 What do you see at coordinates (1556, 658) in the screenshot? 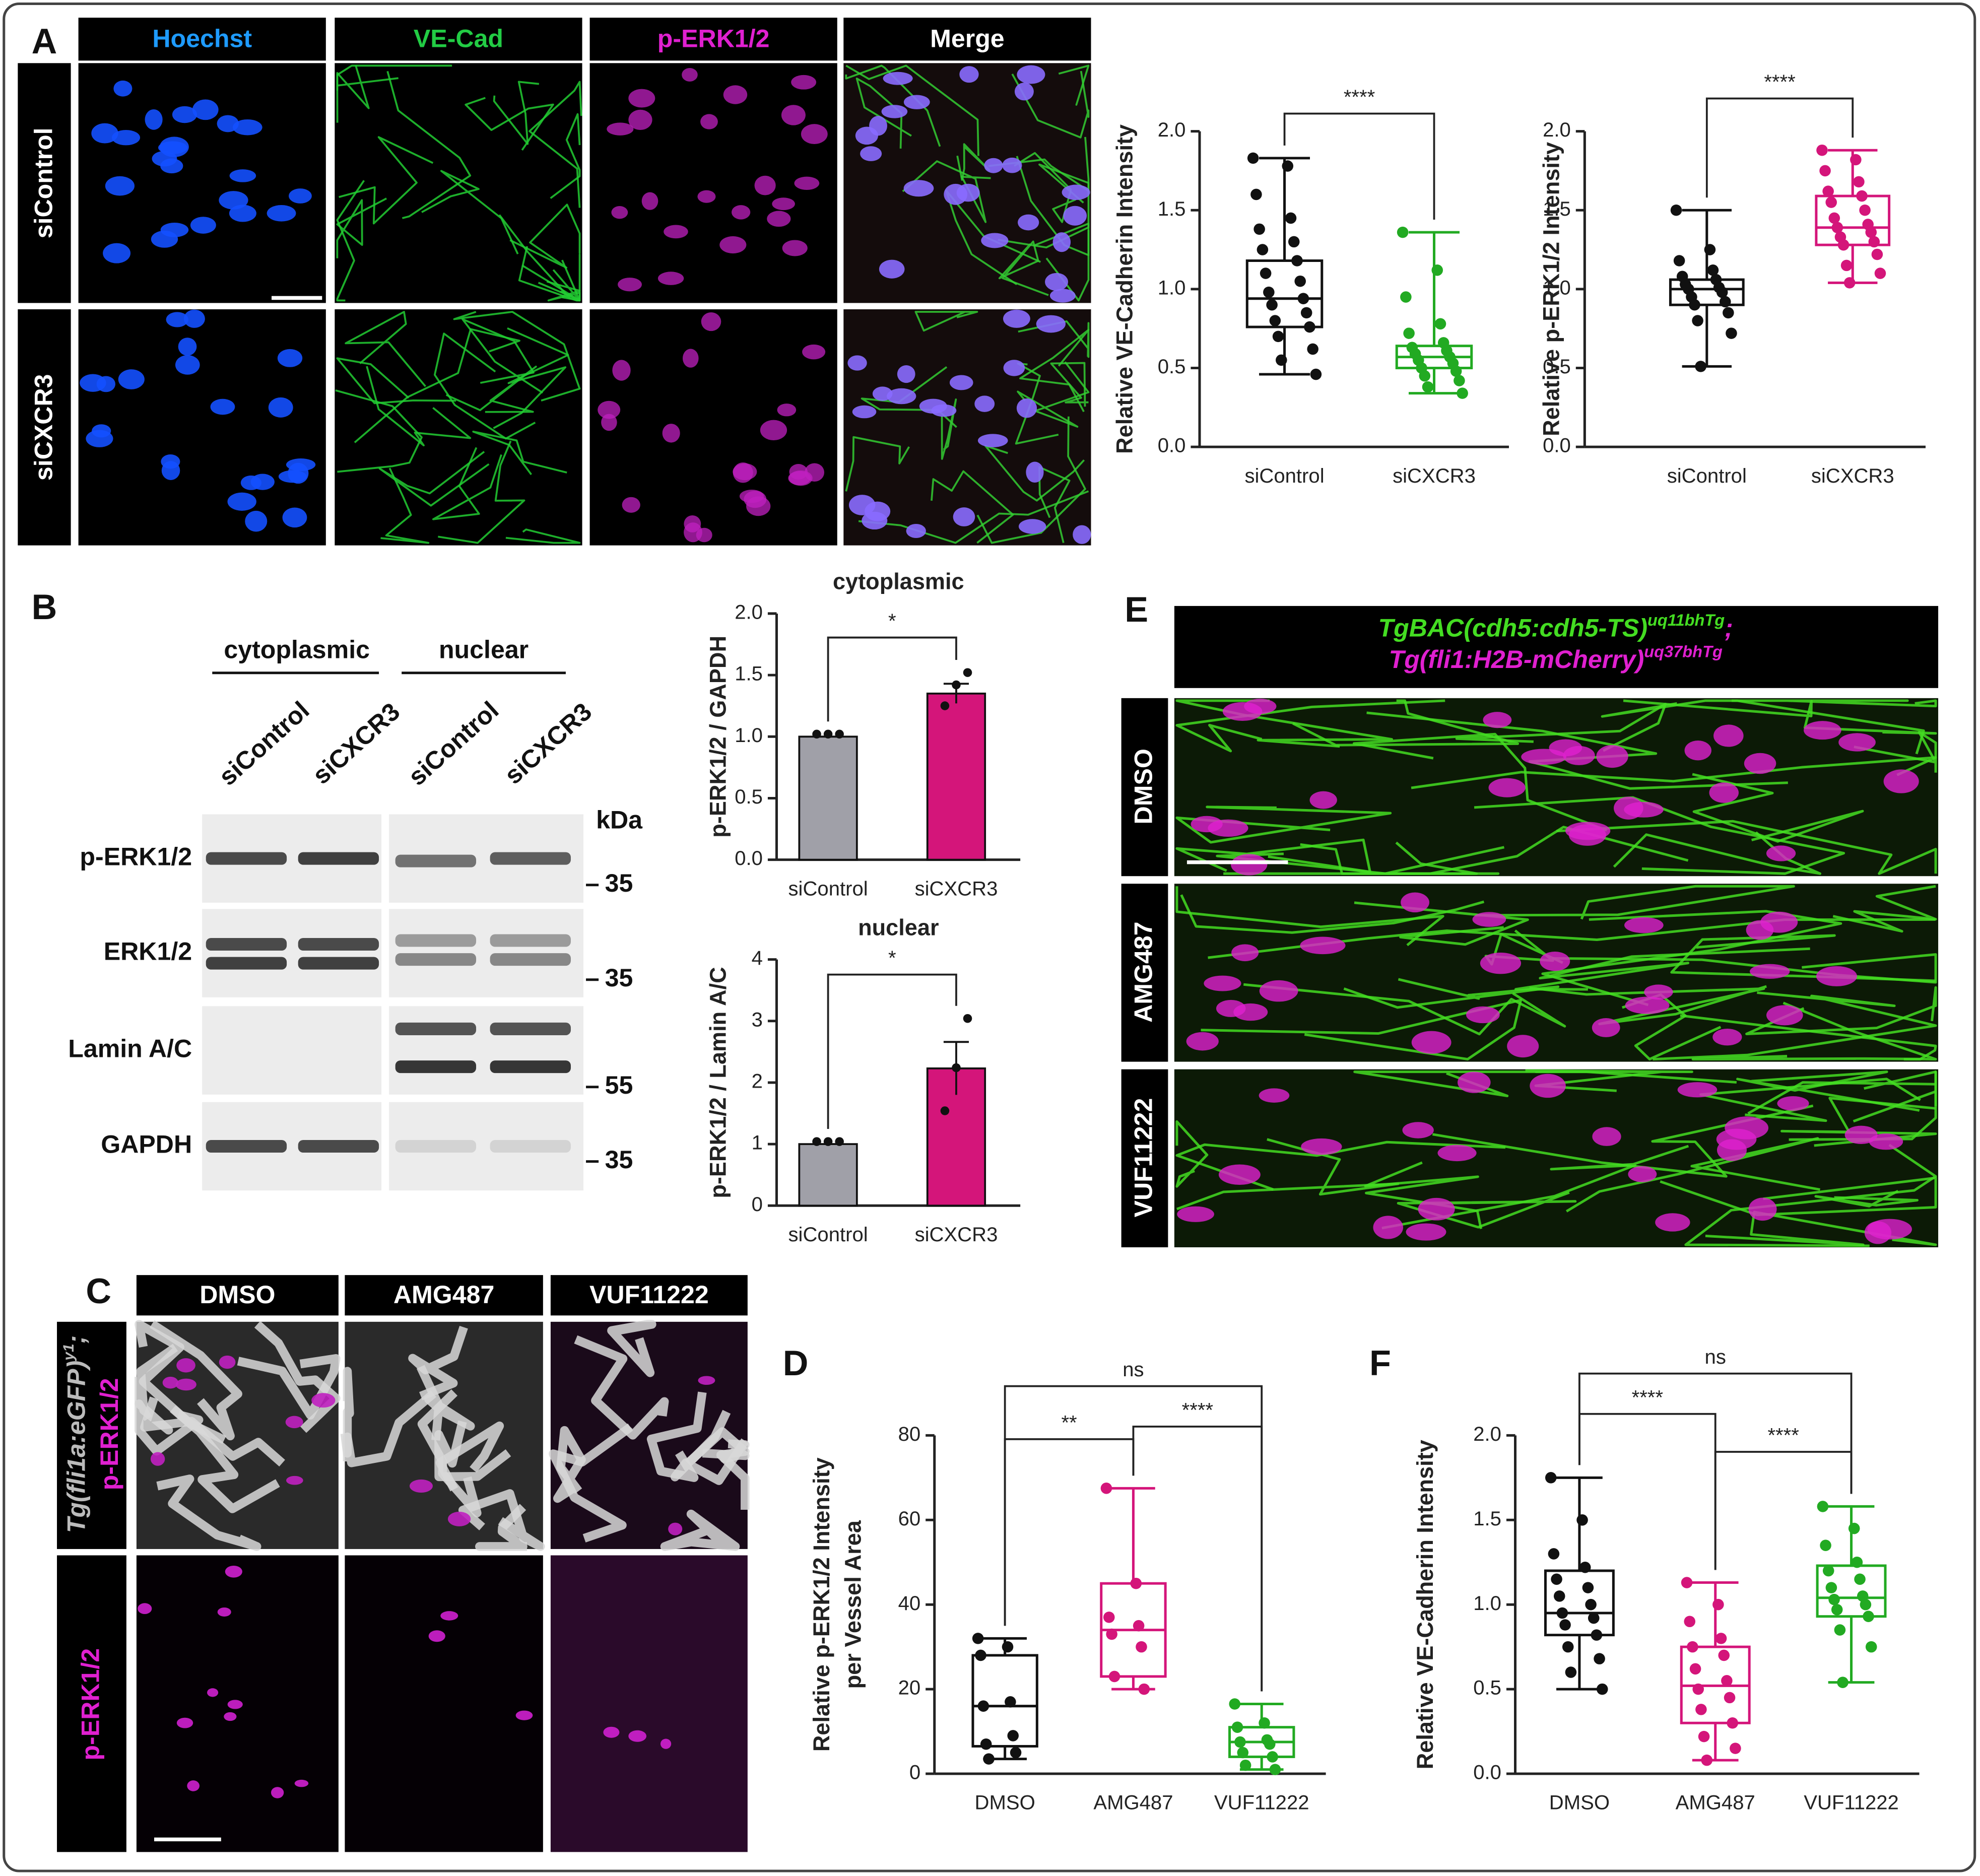
I see `header-line: Tg(fli1:H2B-mCherry)uq37bhTg` at bounding box center [1556, 658].